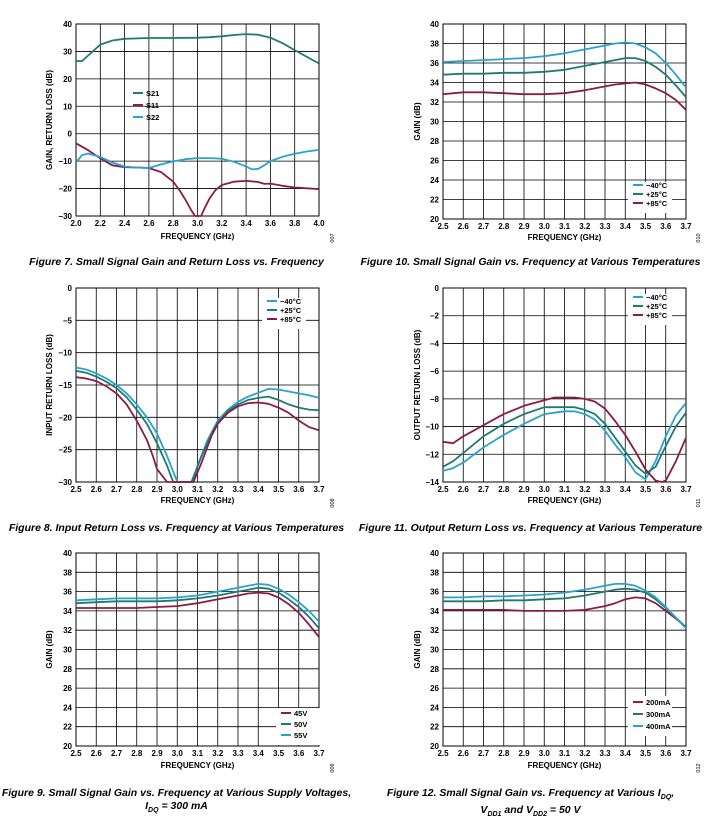 Image resolution: width=707 pixels, height=821 pixels. What do you see at coordinates (65, 482) in the screenshot?
I see `y-tick-label: −30` at bounding box center [65, 482].